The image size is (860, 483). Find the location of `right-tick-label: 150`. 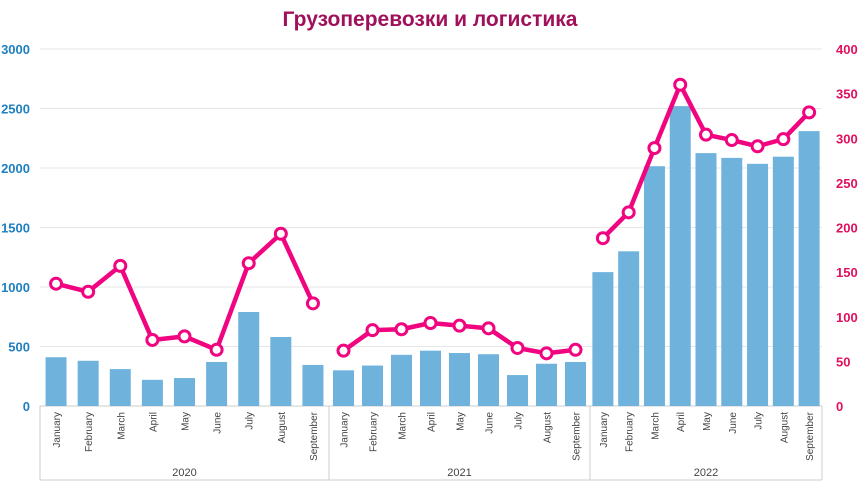

right-tick-label: 150 is located at coordinates (847, 272).